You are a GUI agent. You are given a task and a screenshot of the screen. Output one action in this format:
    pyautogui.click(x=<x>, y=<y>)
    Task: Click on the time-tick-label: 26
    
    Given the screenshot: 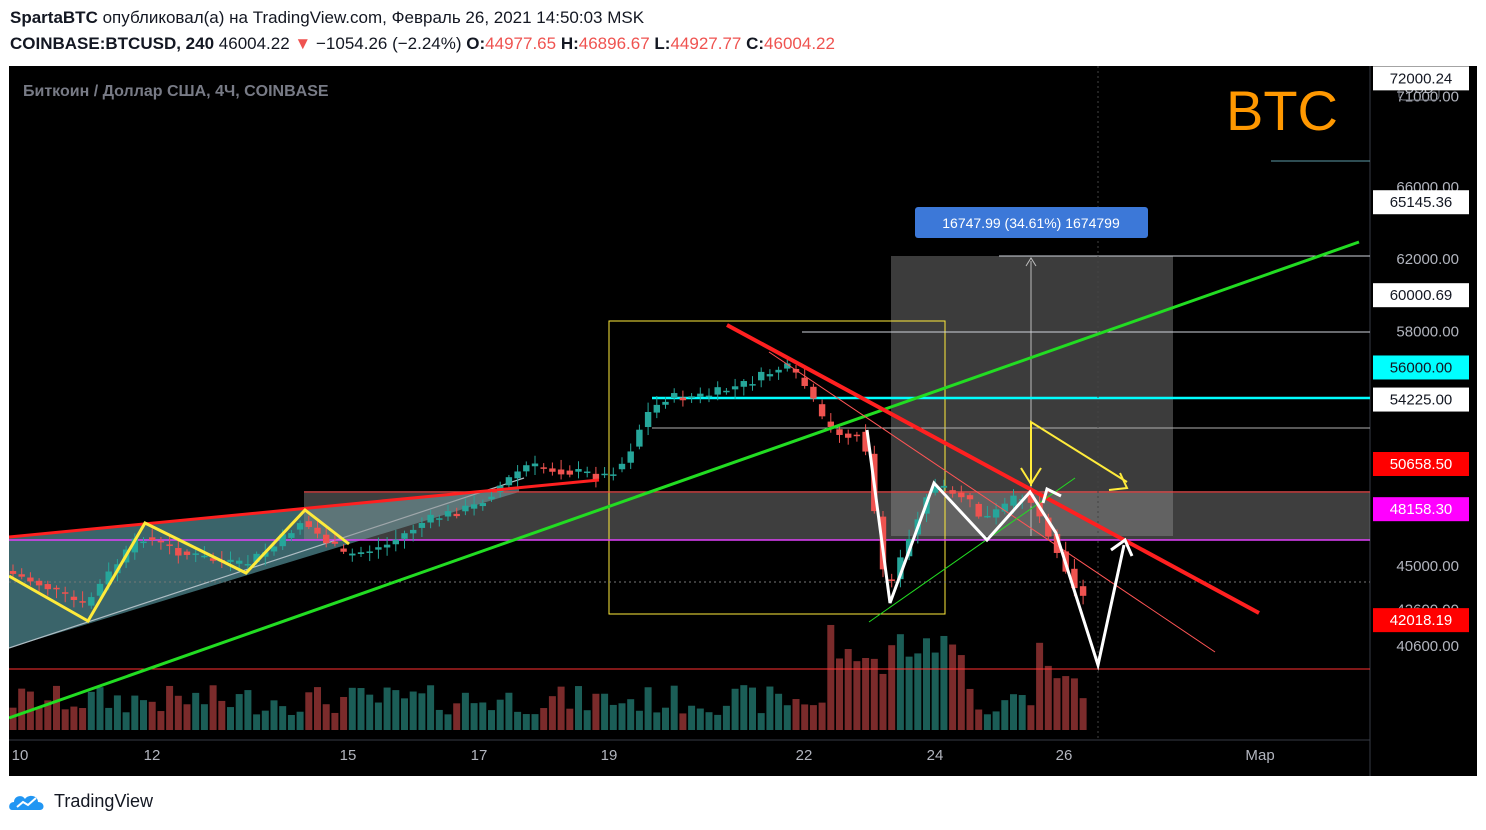 What is the action you would take?
    pyautogui.click(x=1064, y=755)
    